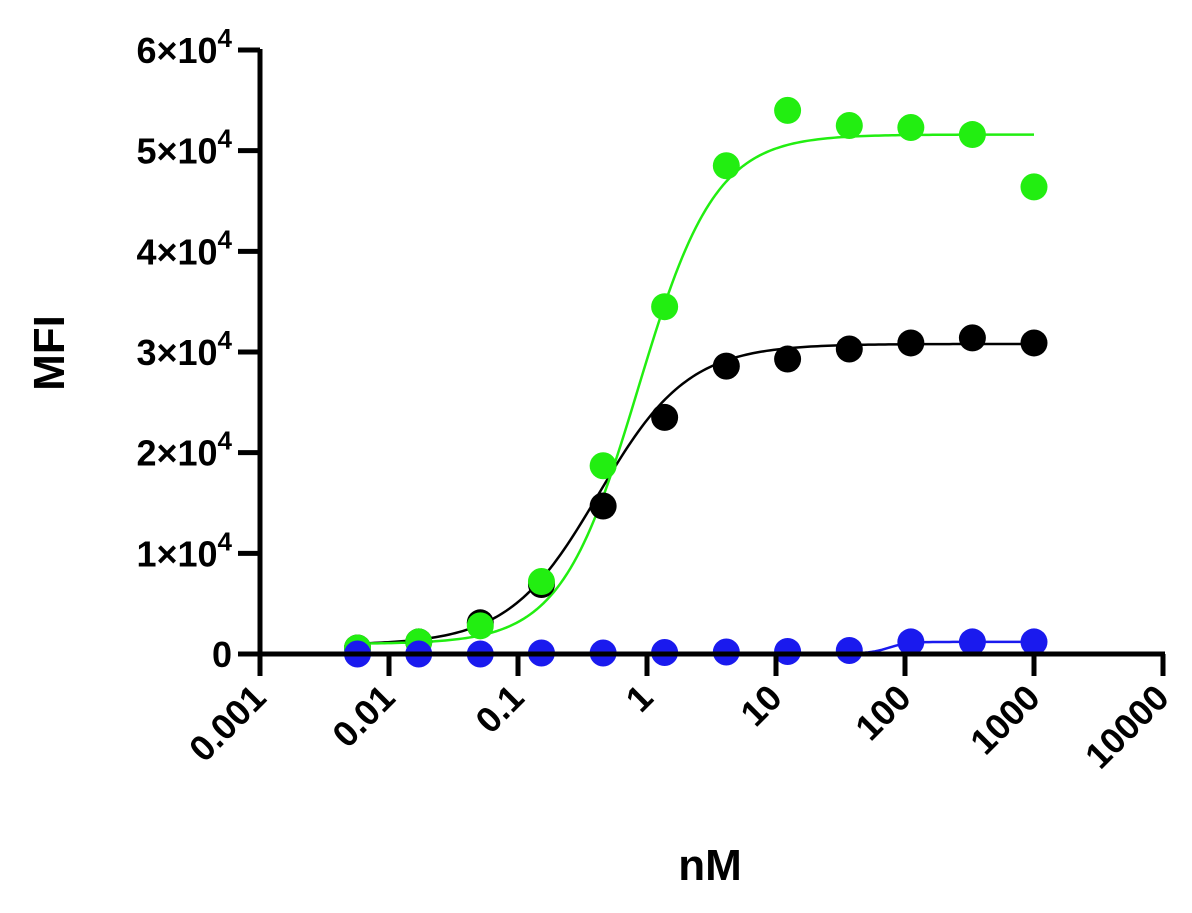 Image resolution: width=1192 pixels, height=913 pixels. What do you see at coordinates (176, 453) in the screenshot?
I see `y-tick-mantissa: 2×10` at bounding box center [176, 453].